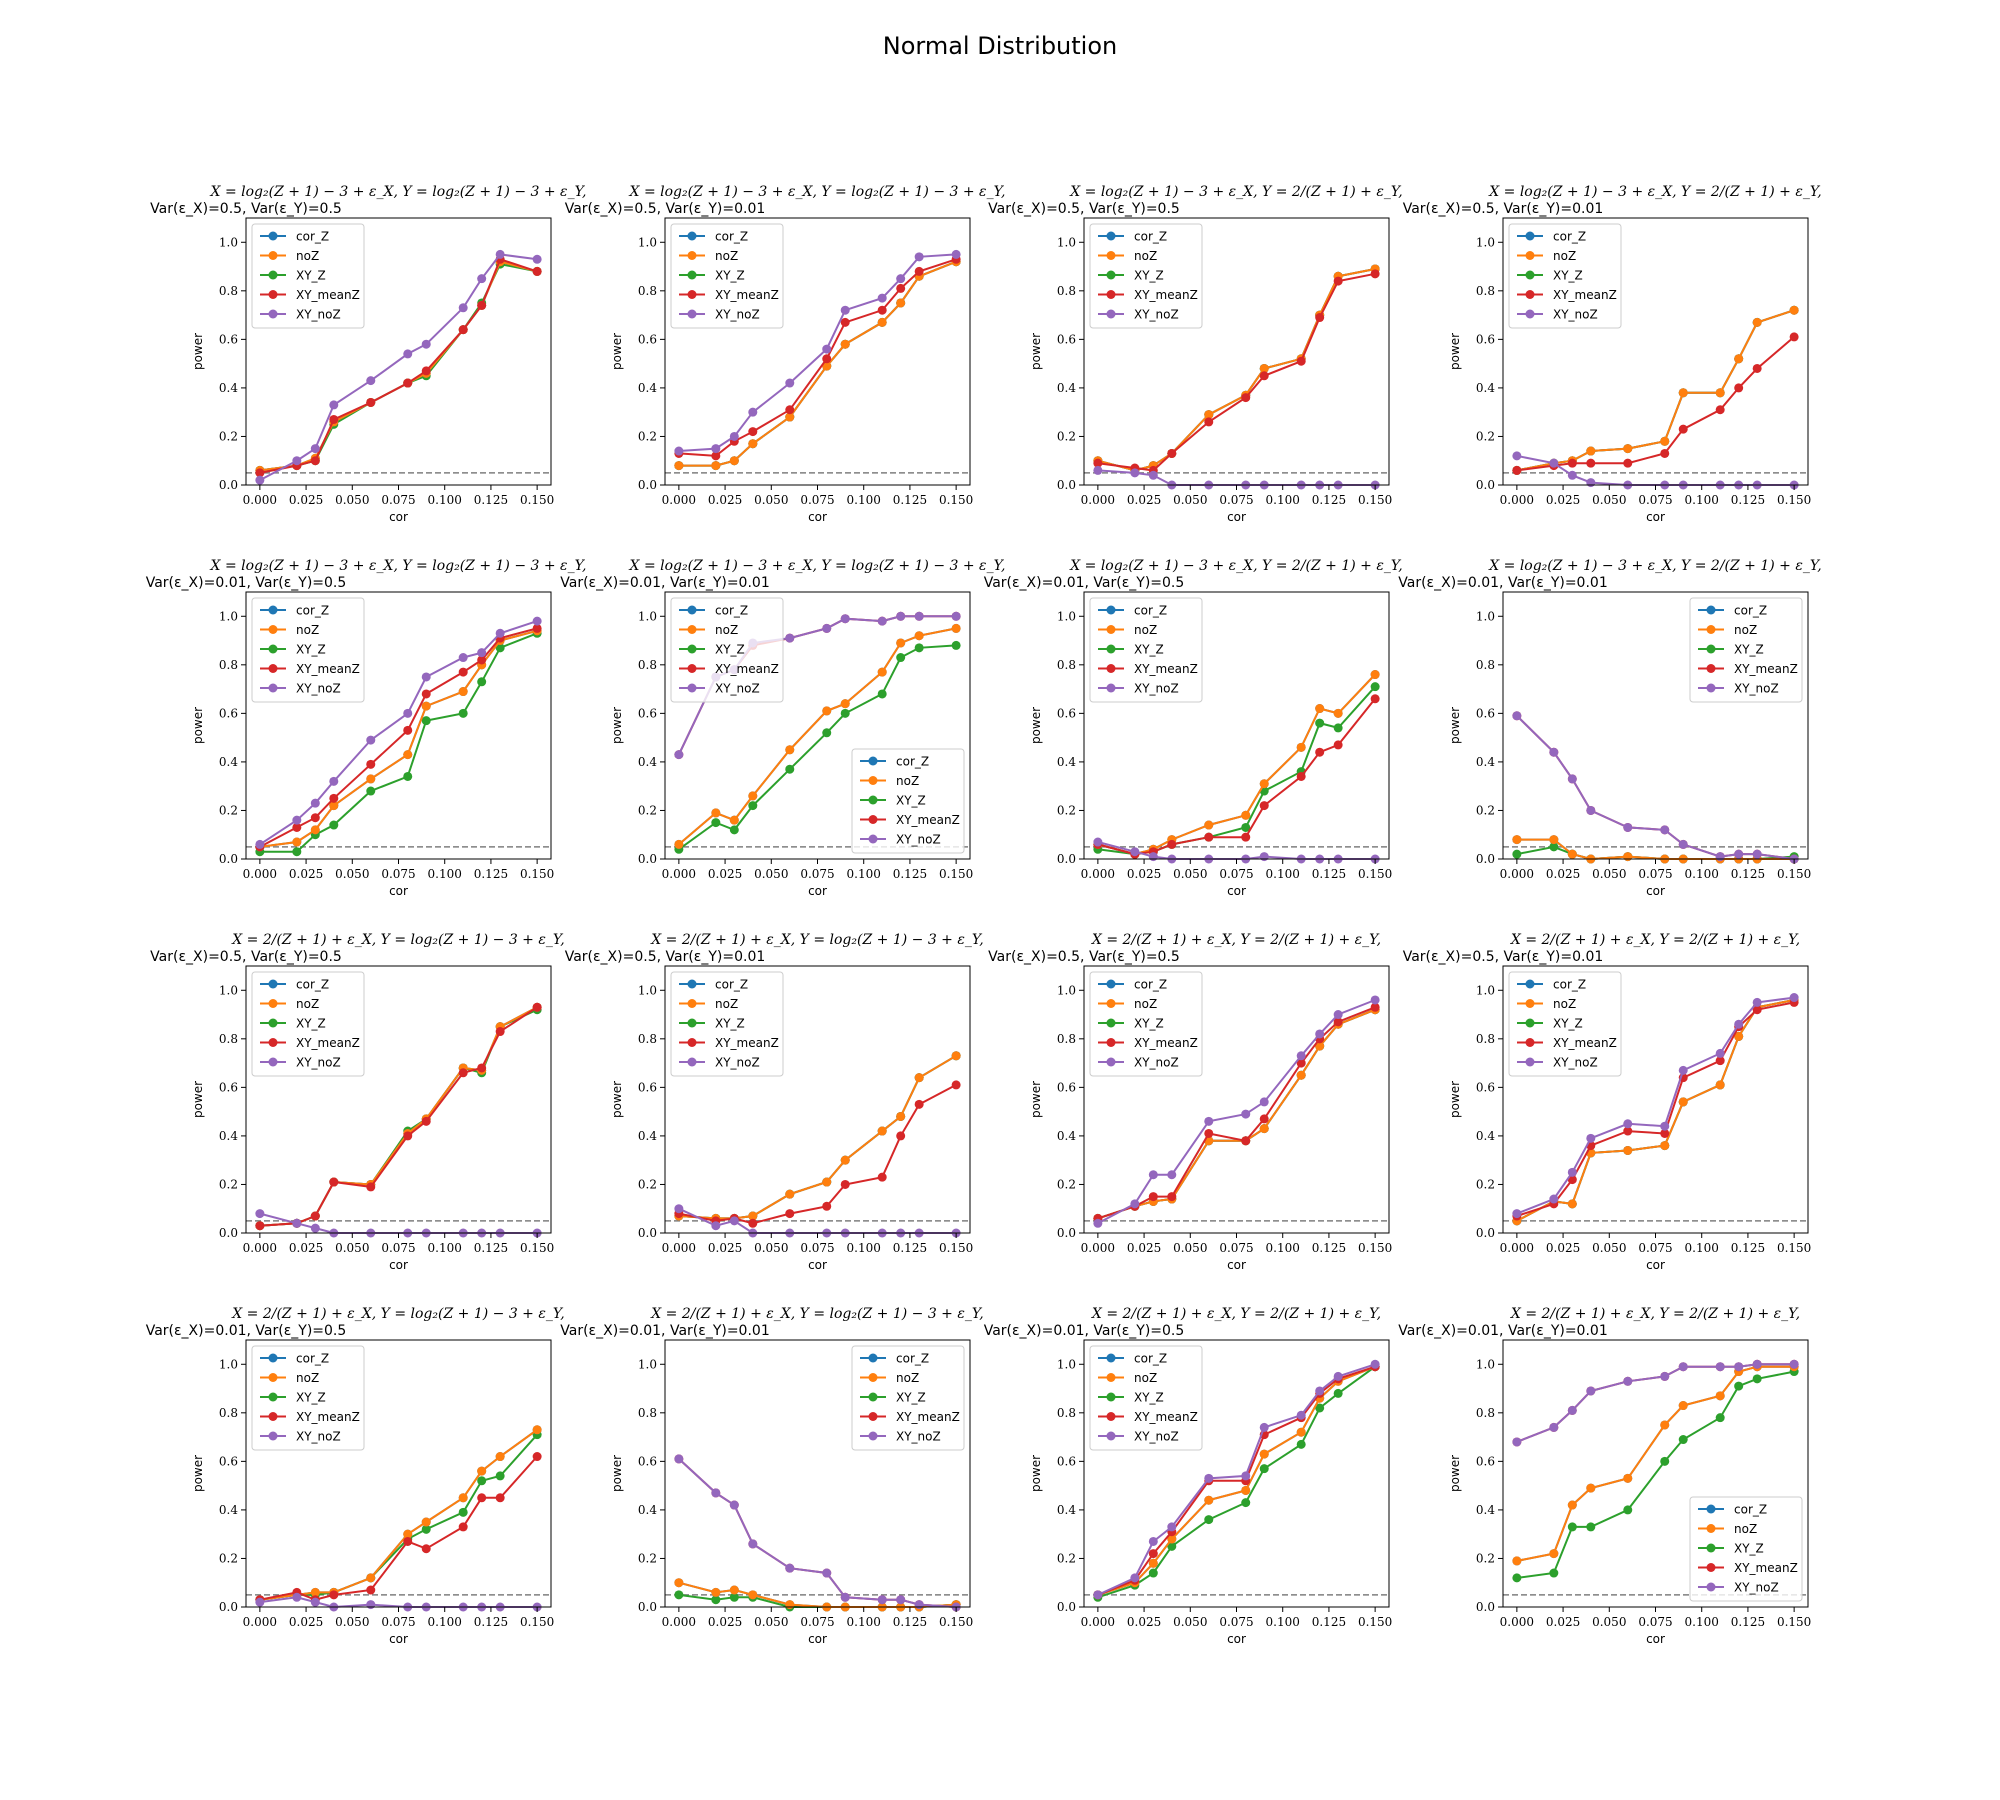 The height and width of the screenshot is (1800, 2000). Describe the element at coordinates (1066, 242) in the screenshot. I see `y-tick-label: 1.0` at that location.